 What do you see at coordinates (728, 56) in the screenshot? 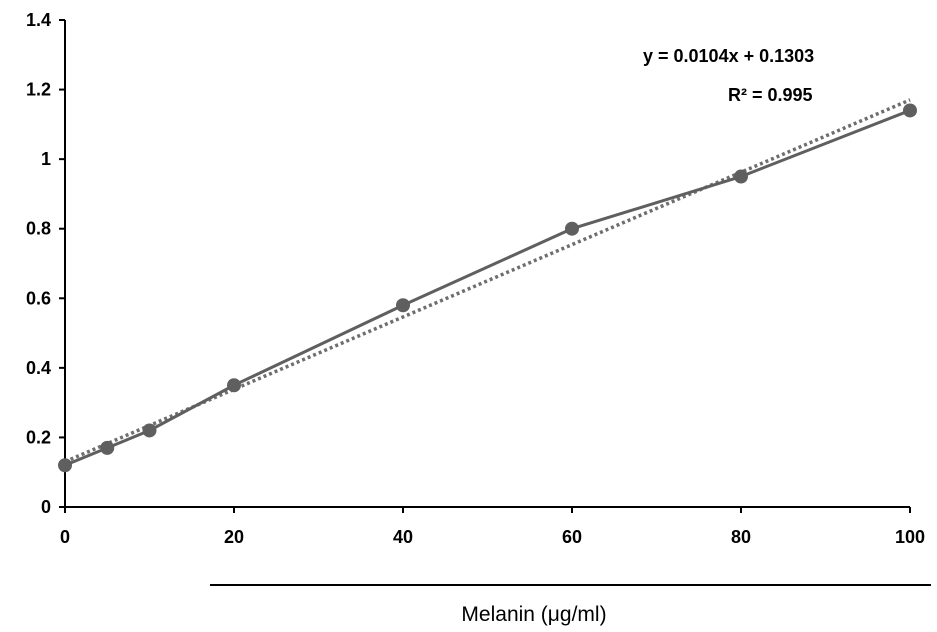
I see `equation-annotation: y = 0.0104x + 0.1303` at bounding box center [728, 56].